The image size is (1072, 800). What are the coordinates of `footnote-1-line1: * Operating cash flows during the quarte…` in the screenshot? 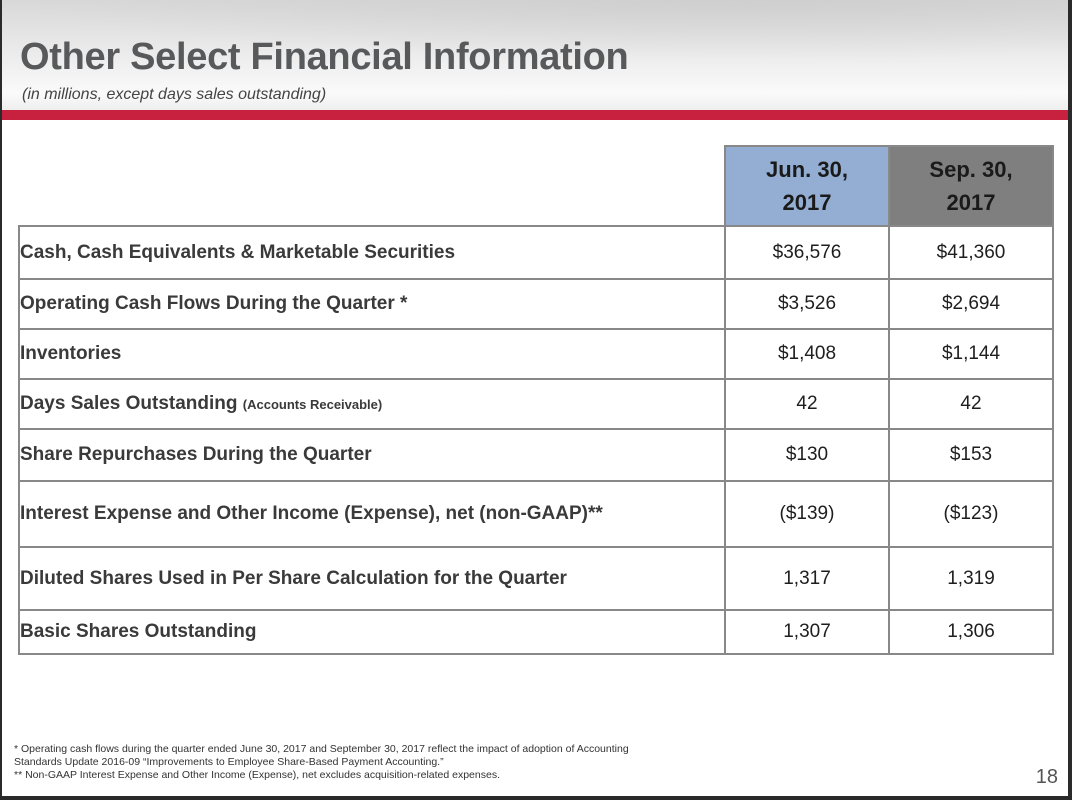 It's located at (321, 749).